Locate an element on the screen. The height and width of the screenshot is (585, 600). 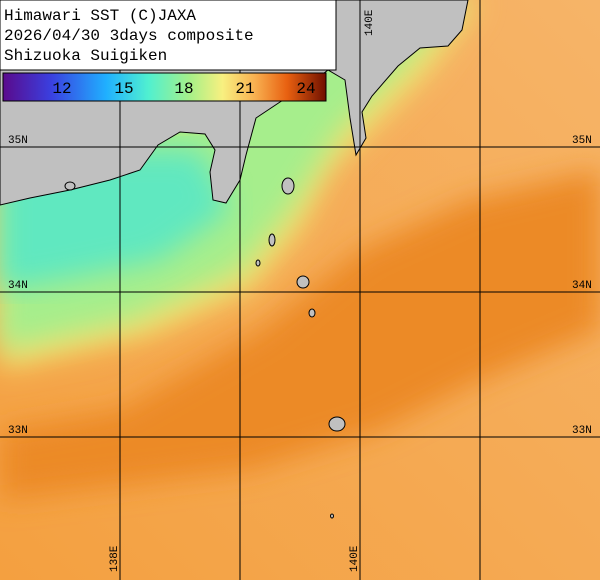
title-line: Shizuoka Suigiken is located at coordinates (85, 56).